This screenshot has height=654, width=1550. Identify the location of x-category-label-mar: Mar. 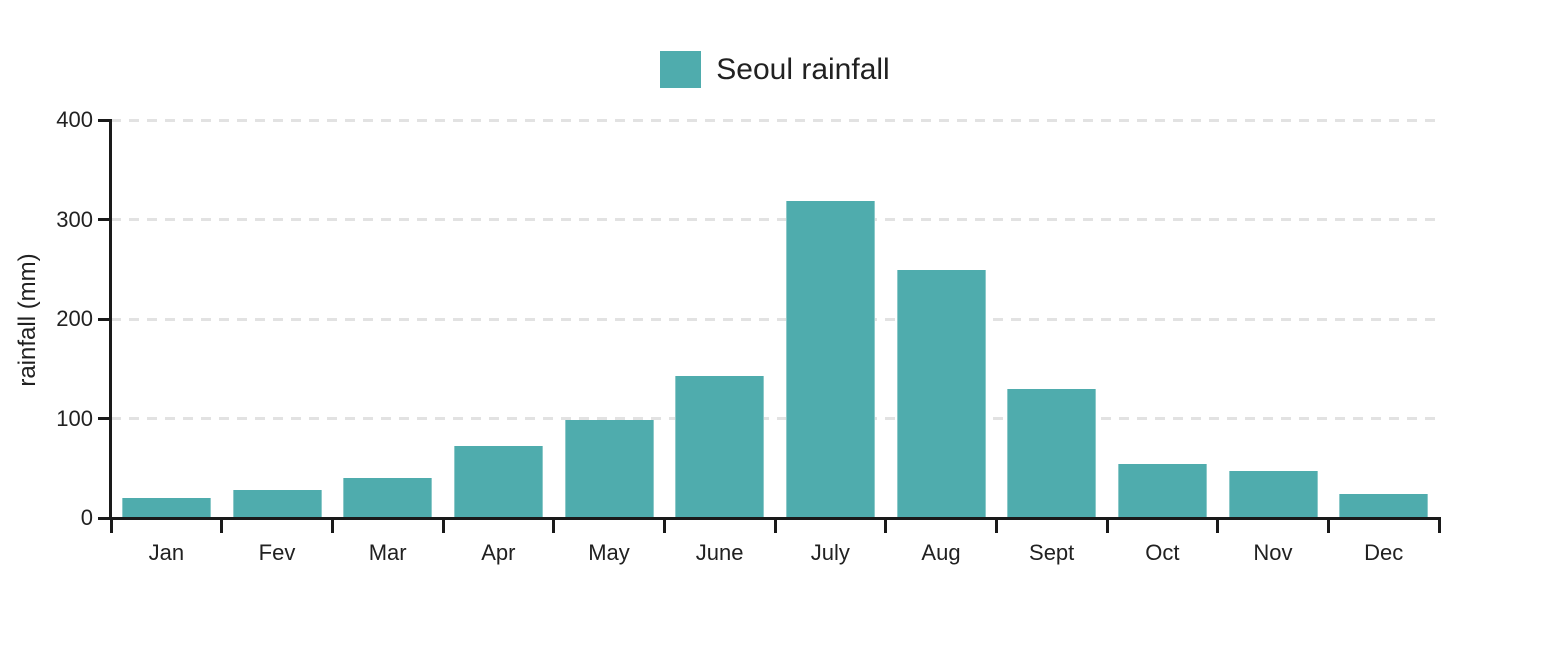
(387, 552).